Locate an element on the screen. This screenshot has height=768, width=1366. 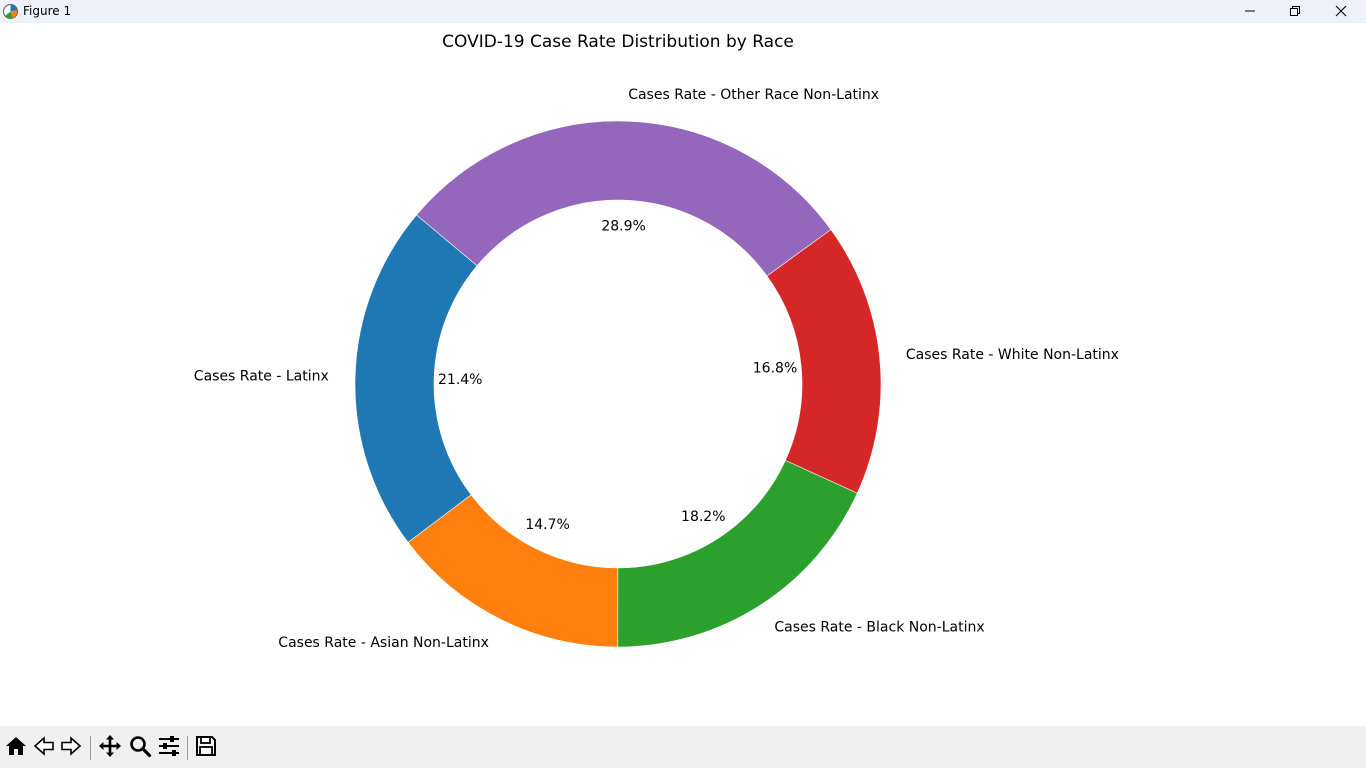
save-button is located at coordinates (206, 748).